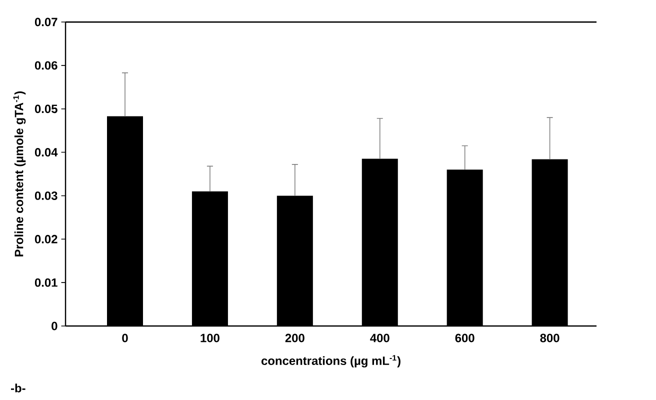 Image resolution: width=656 pixels, height=400 pixels. What do you see at coordinates (46, 65) in the screenshot?
I see `y-tick-label: 0.06` at bounding box center [46, 65].